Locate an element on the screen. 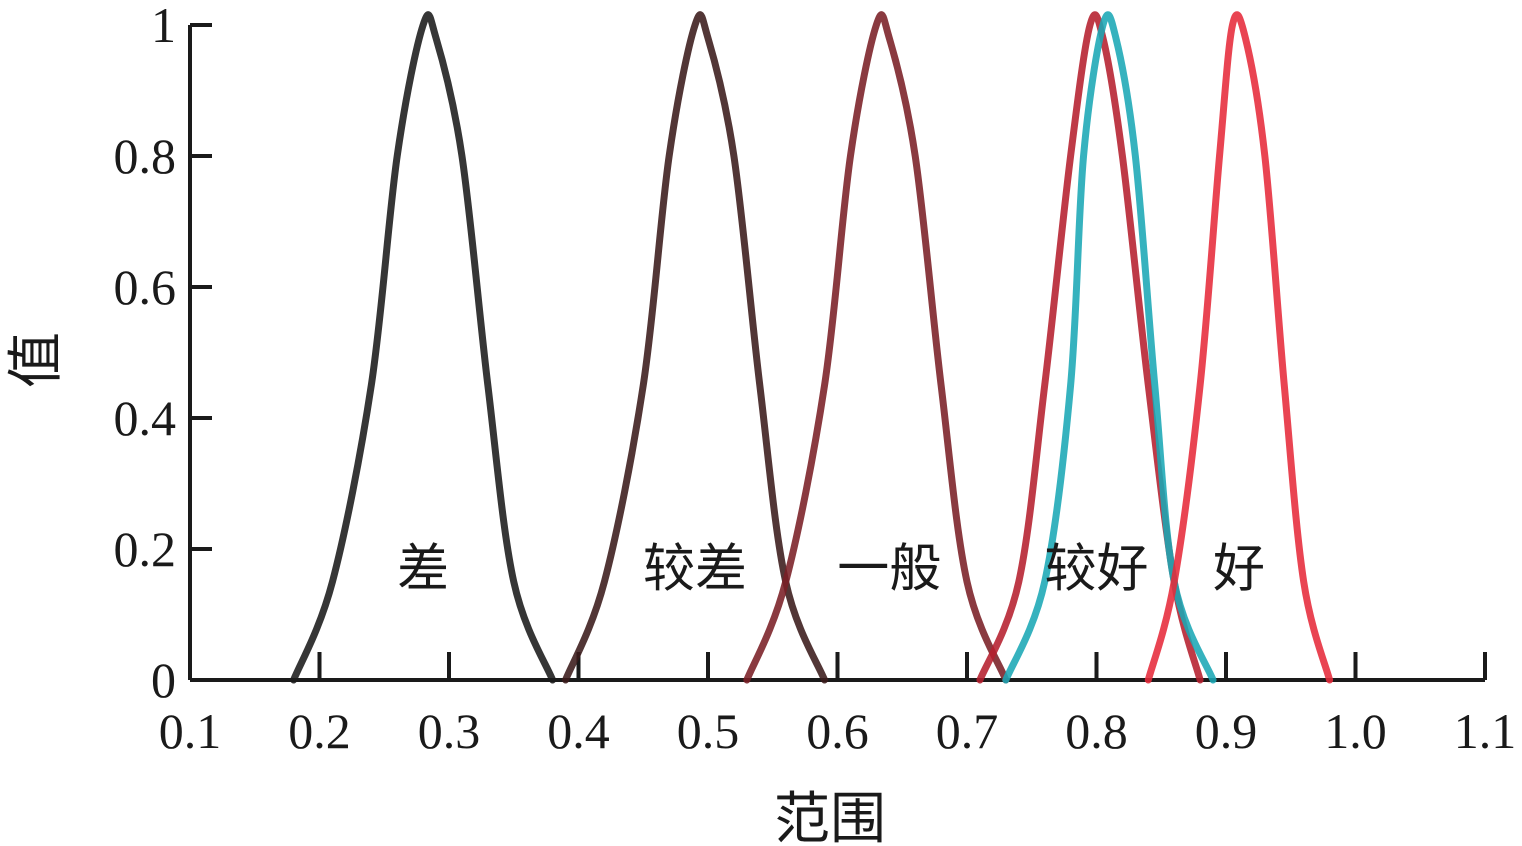 The width and height of the screenshot is (1522, 846). y-tick-label: 0 is located at coordinates (163, 680).